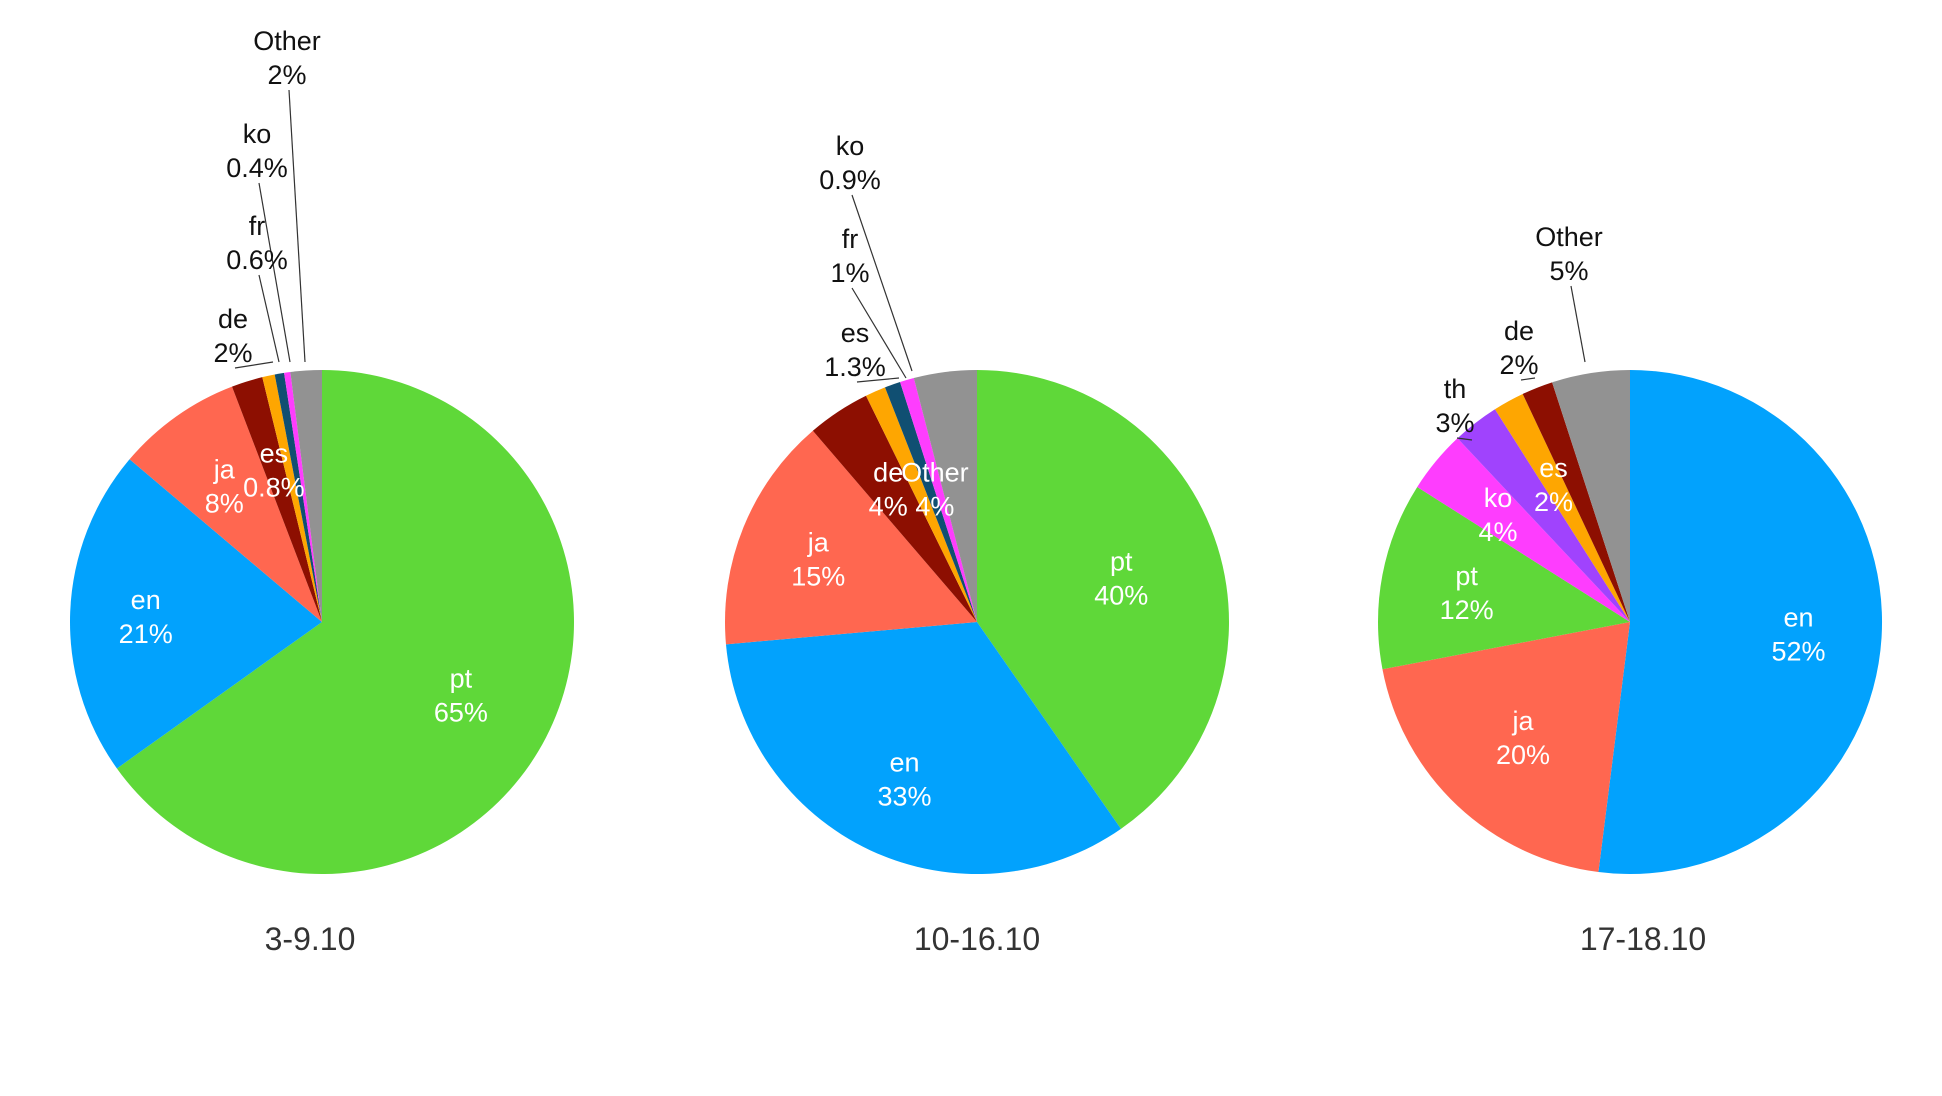 The width and height of the screenshot is (1942, 1096). I want to click on slice-label-pt: pt 40%, so click(1121, 579).